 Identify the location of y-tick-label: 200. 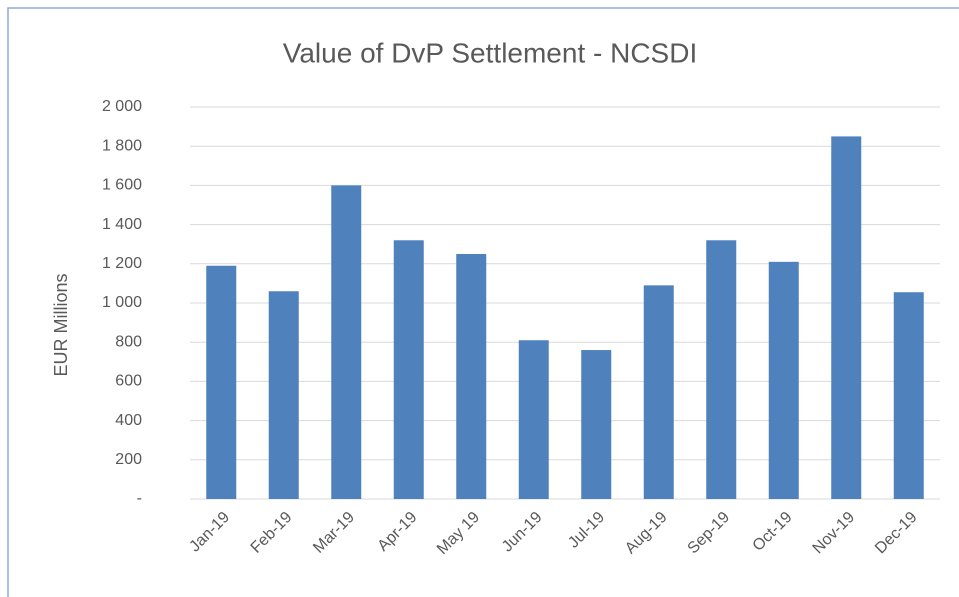
(128, 459).